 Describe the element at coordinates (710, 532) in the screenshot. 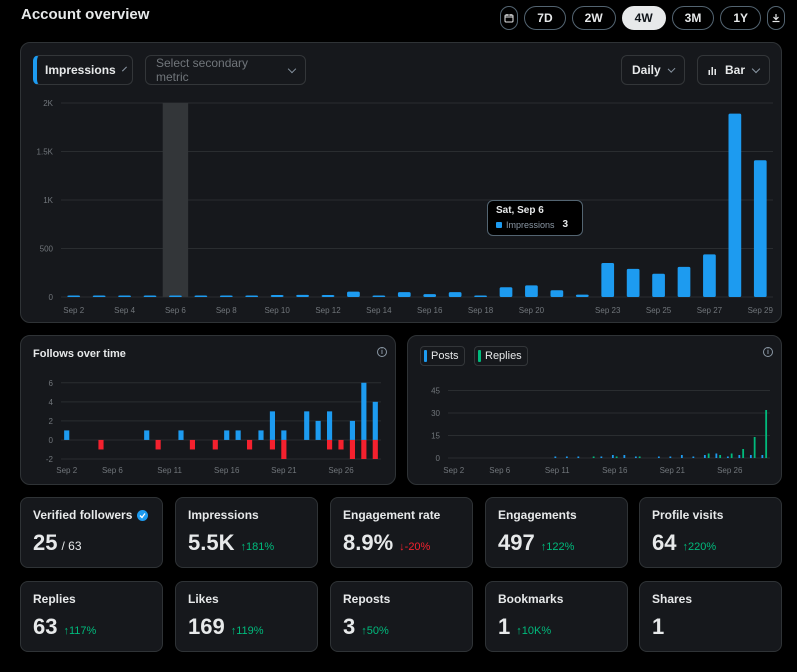

I see `metric-card-profile-visits: Profile visits 64 ↑220%` at that location.